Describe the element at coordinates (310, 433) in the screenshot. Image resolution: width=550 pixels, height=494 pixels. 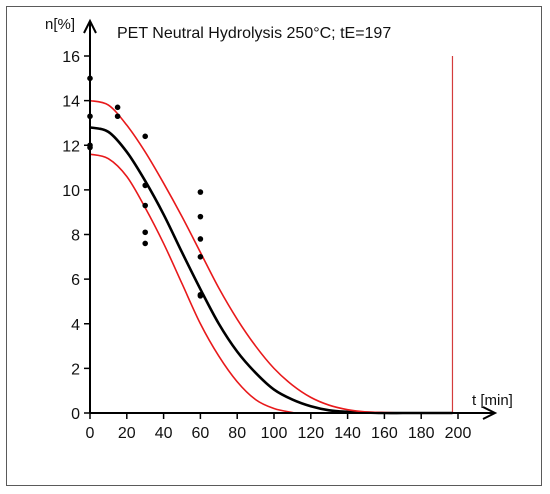
I see `x-tick-label: 120` at that location.